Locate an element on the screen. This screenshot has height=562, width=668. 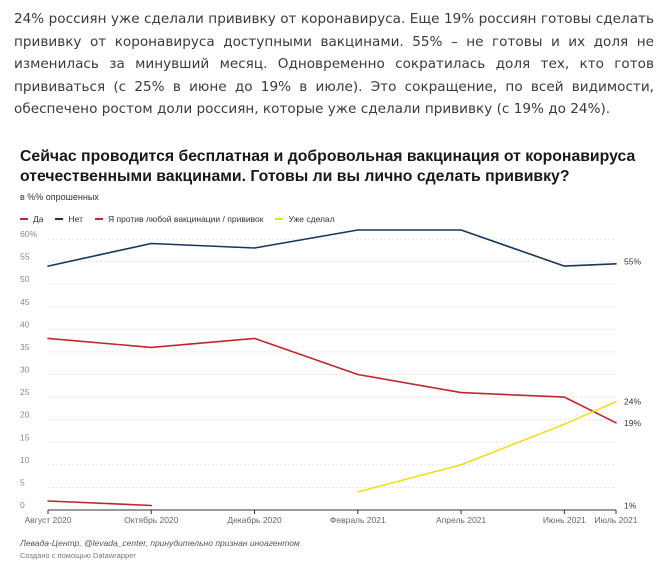
end-label: 1% is located at coordinates (630, 505).